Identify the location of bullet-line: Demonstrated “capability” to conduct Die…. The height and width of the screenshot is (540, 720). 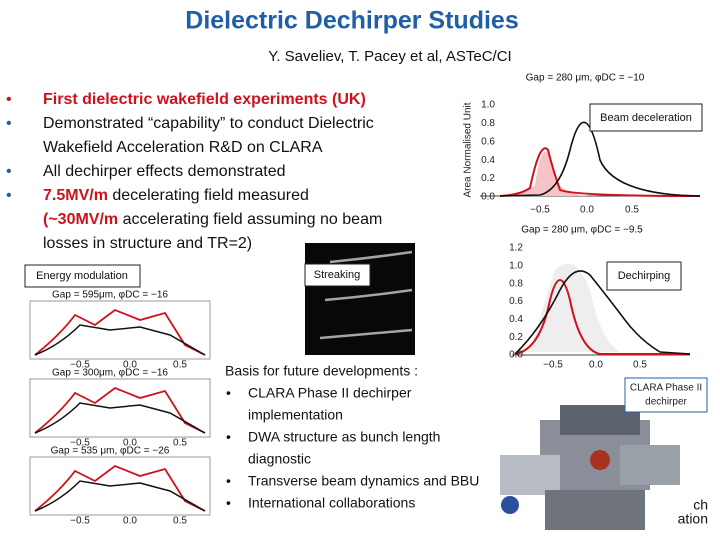
(208, 123).